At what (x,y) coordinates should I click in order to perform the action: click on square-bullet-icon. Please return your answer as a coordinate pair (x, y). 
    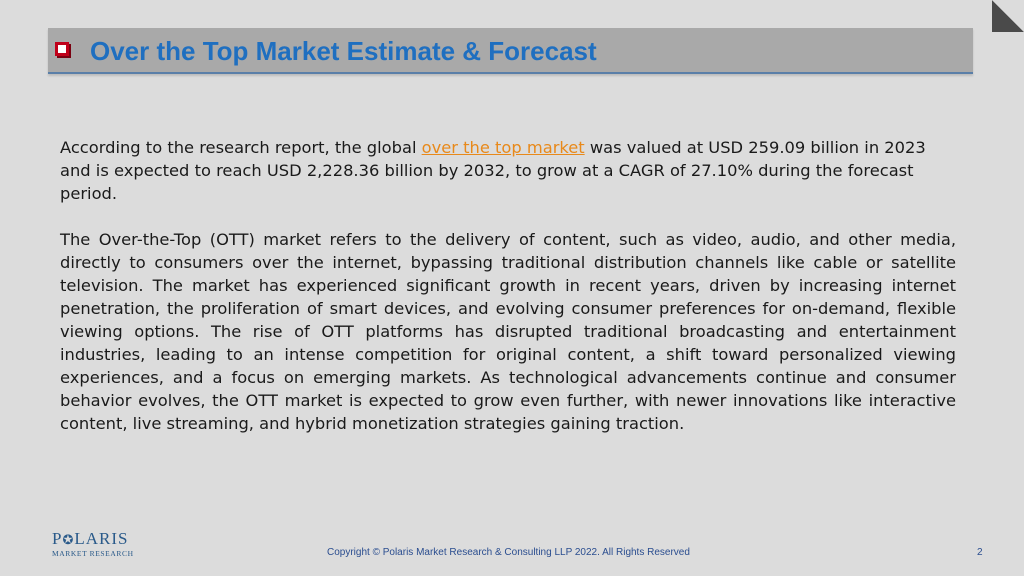
    Looking at the image, I should click on (62, 49).